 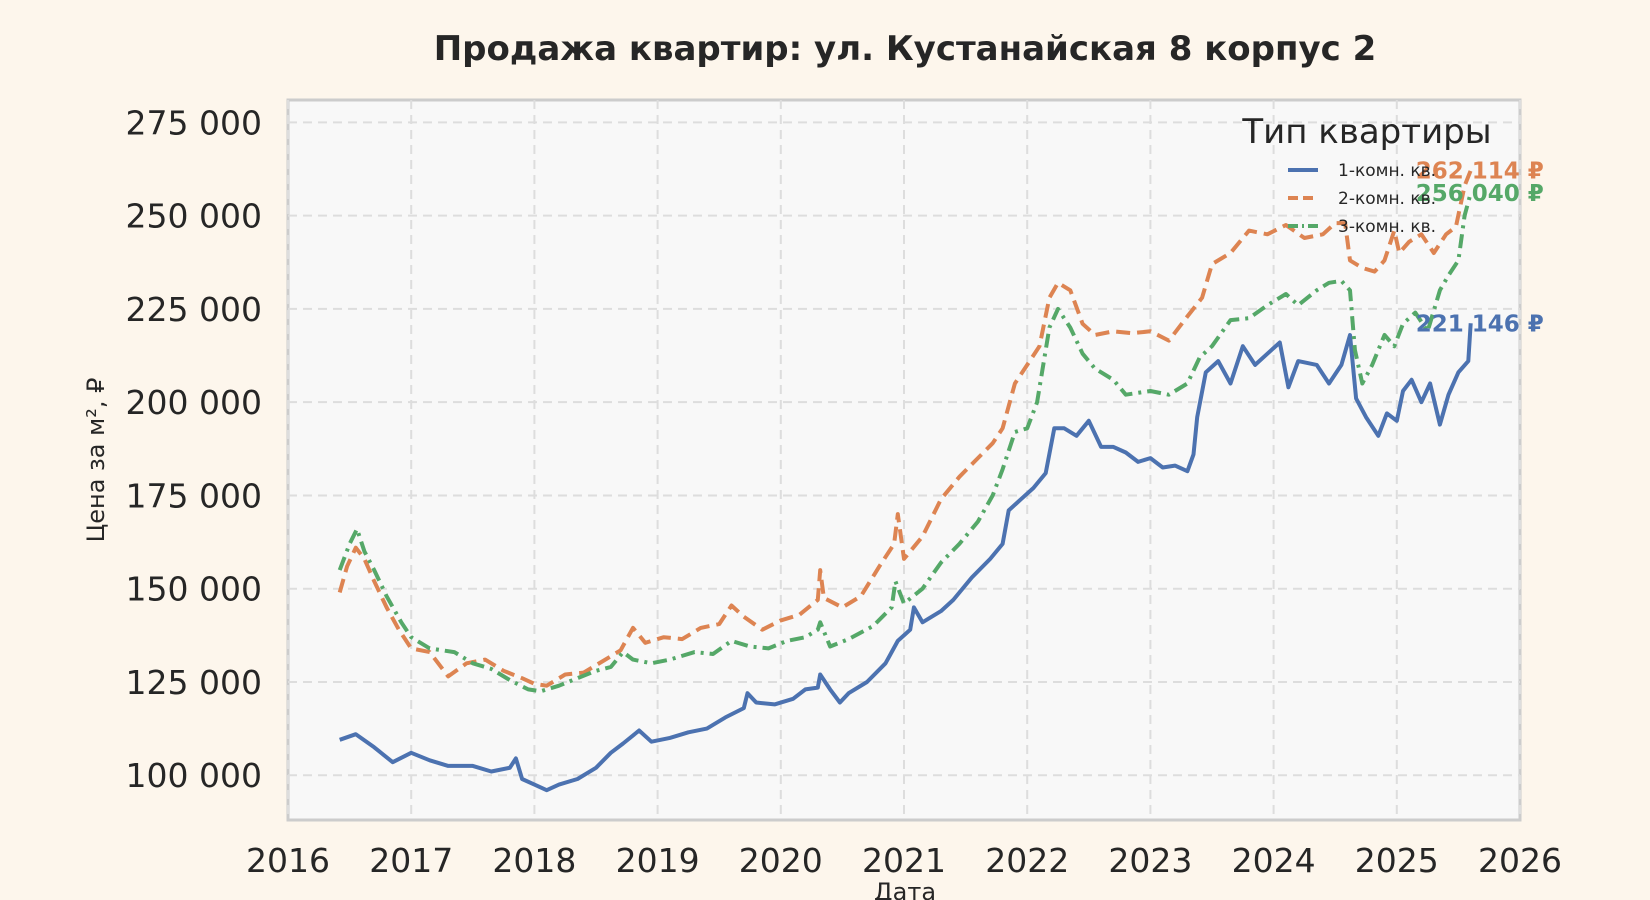 What do you see at coordinates (1480, 171) in the screenshot?
I see `series-end-label-2: 262 114 ₽` at bounding box center [1480, 171].